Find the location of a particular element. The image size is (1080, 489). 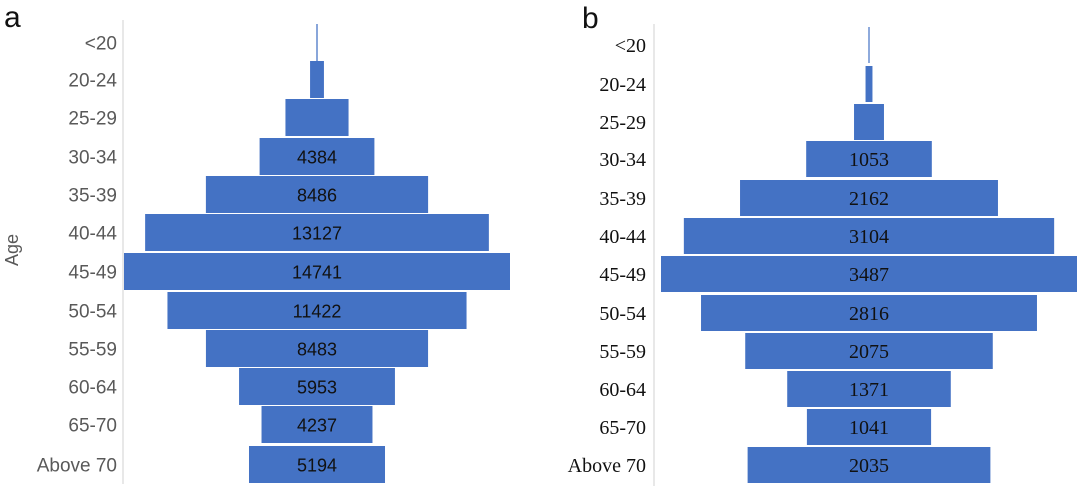

data-label: 2162 is located at coordinates (869, 199).